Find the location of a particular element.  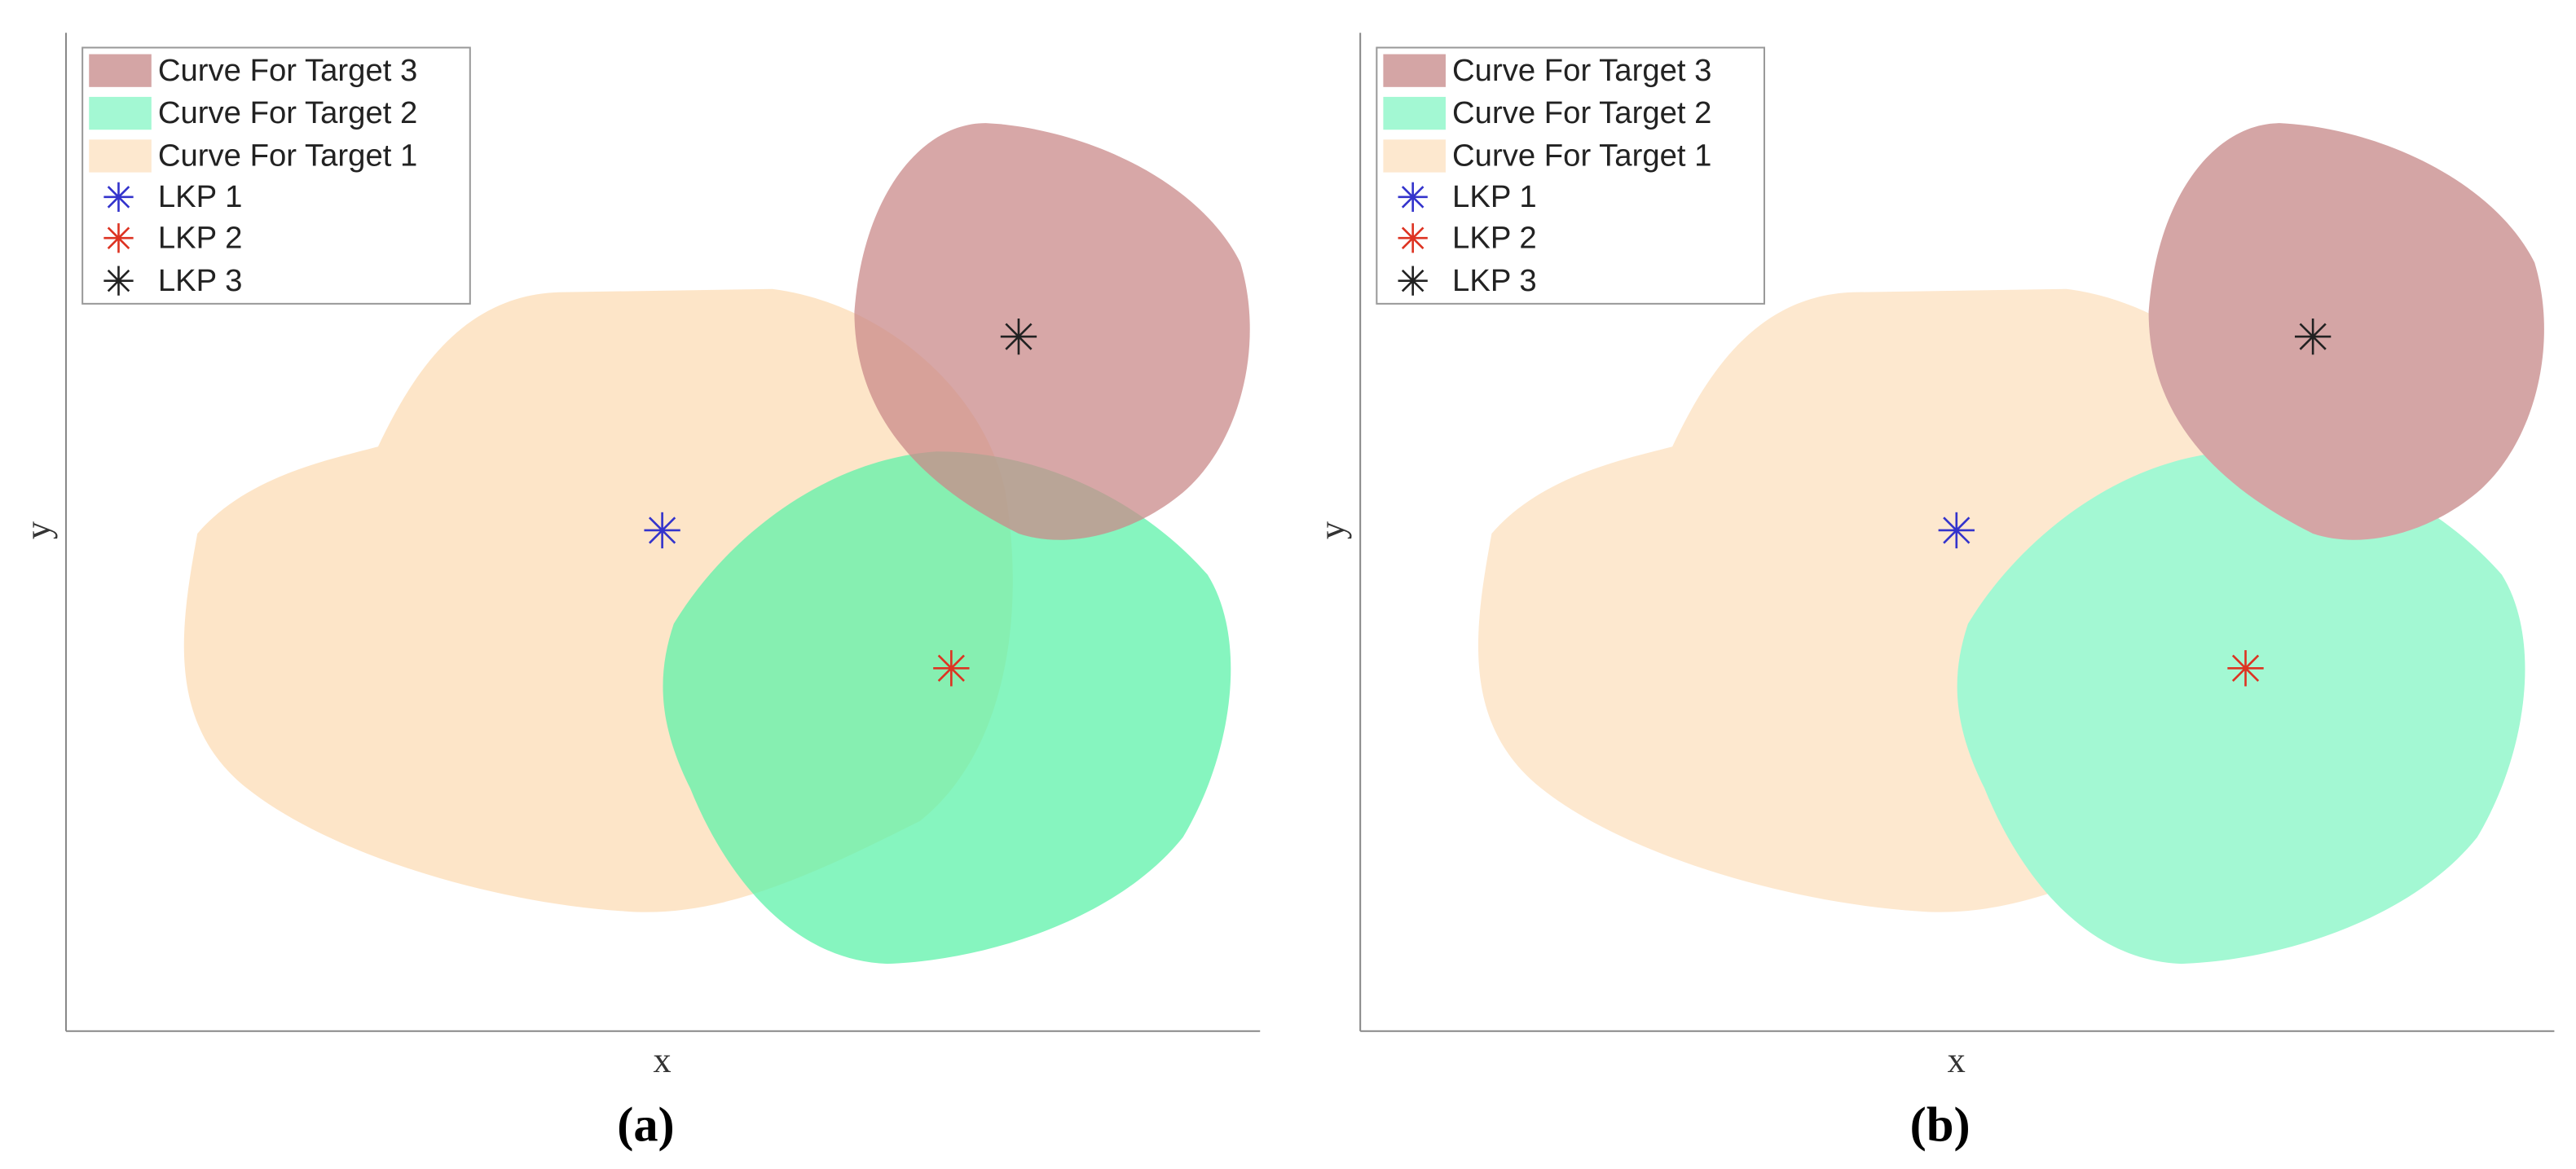

panel-label: (b) is located at coordinates (1940, 1125).